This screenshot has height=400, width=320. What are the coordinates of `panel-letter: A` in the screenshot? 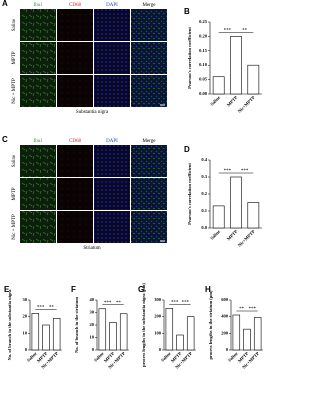 It's located at (5, 4).